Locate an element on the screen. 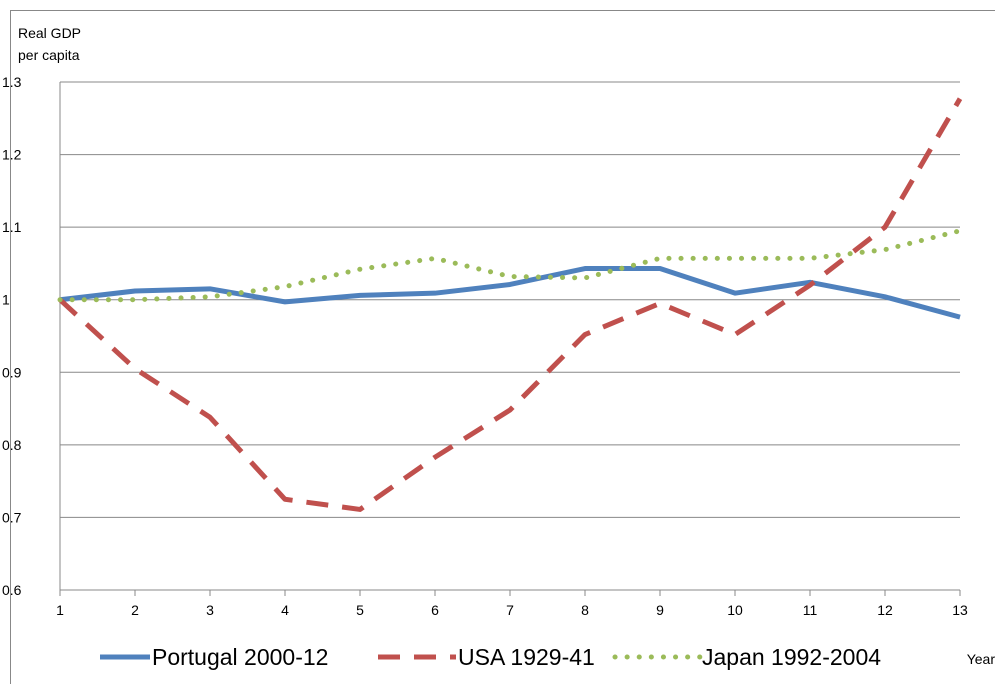 The image size is (995, 684). y-axis-label: Real GDP per capita is located at coordinates (49, 44).